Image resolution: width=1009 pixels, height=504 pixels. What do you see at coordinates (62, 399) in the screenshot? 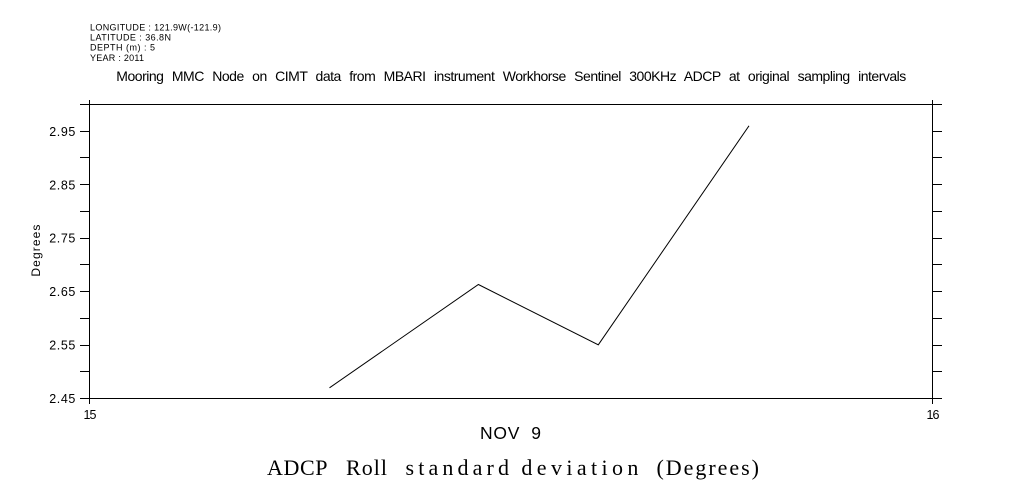
I see `svg-text: 2.45` at bounding box center [62, 399].